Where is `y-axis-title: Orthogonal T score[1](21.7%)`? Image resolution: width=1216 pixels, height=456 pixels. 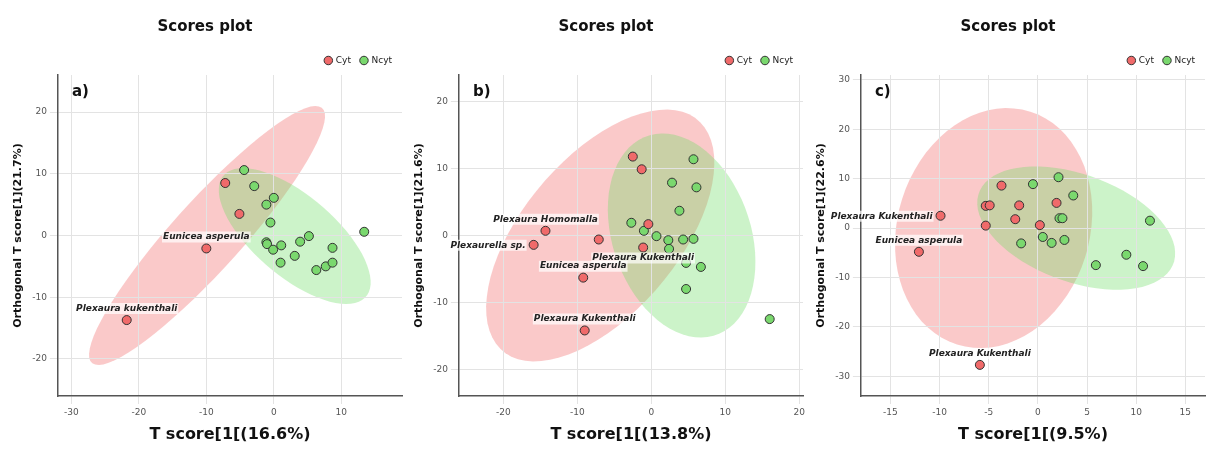
y-axis-title: Orthogonal T score[1](21.7%) is located at coordinates (18, 235).